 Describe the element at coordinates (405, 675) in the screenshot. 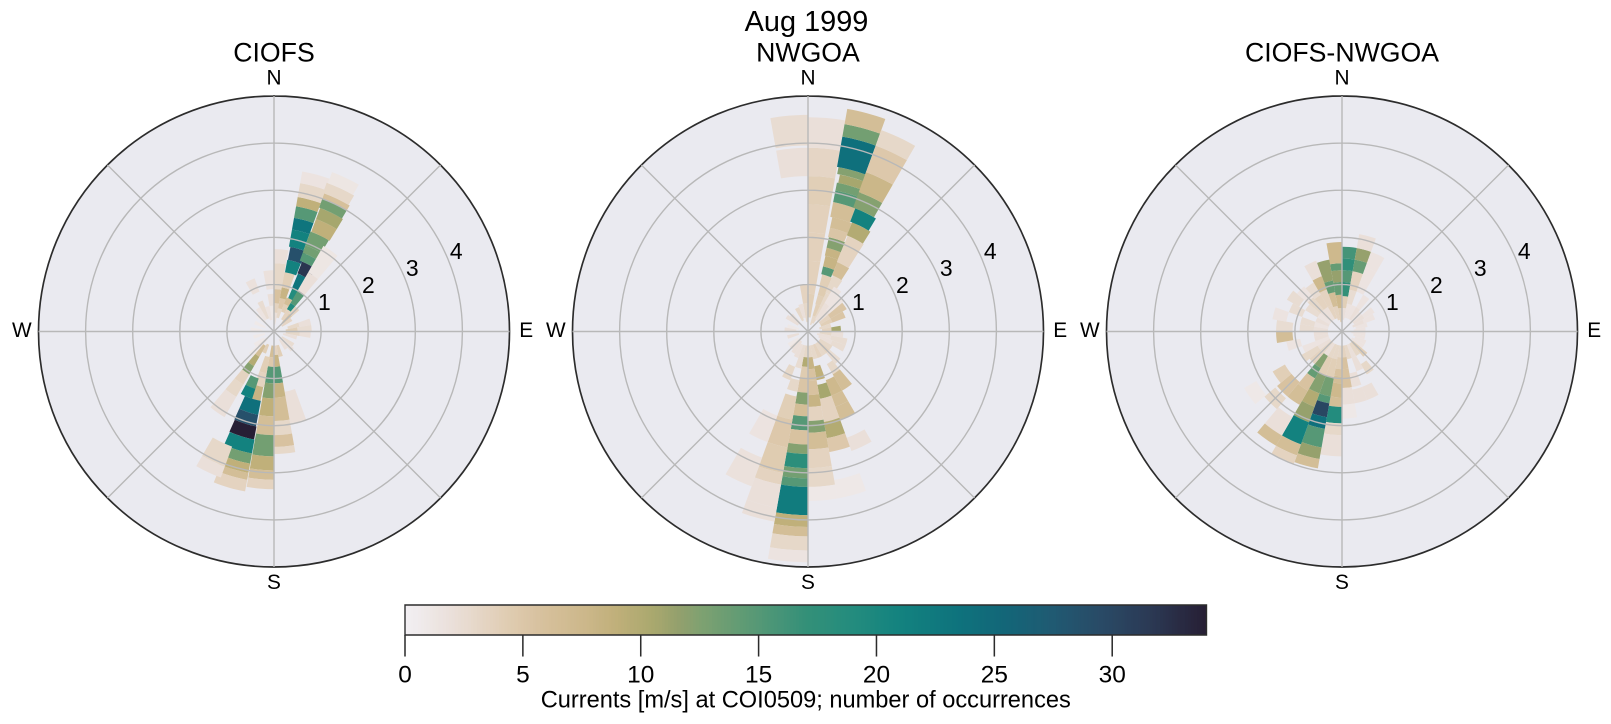

I see `svg-text: 0` at that location.